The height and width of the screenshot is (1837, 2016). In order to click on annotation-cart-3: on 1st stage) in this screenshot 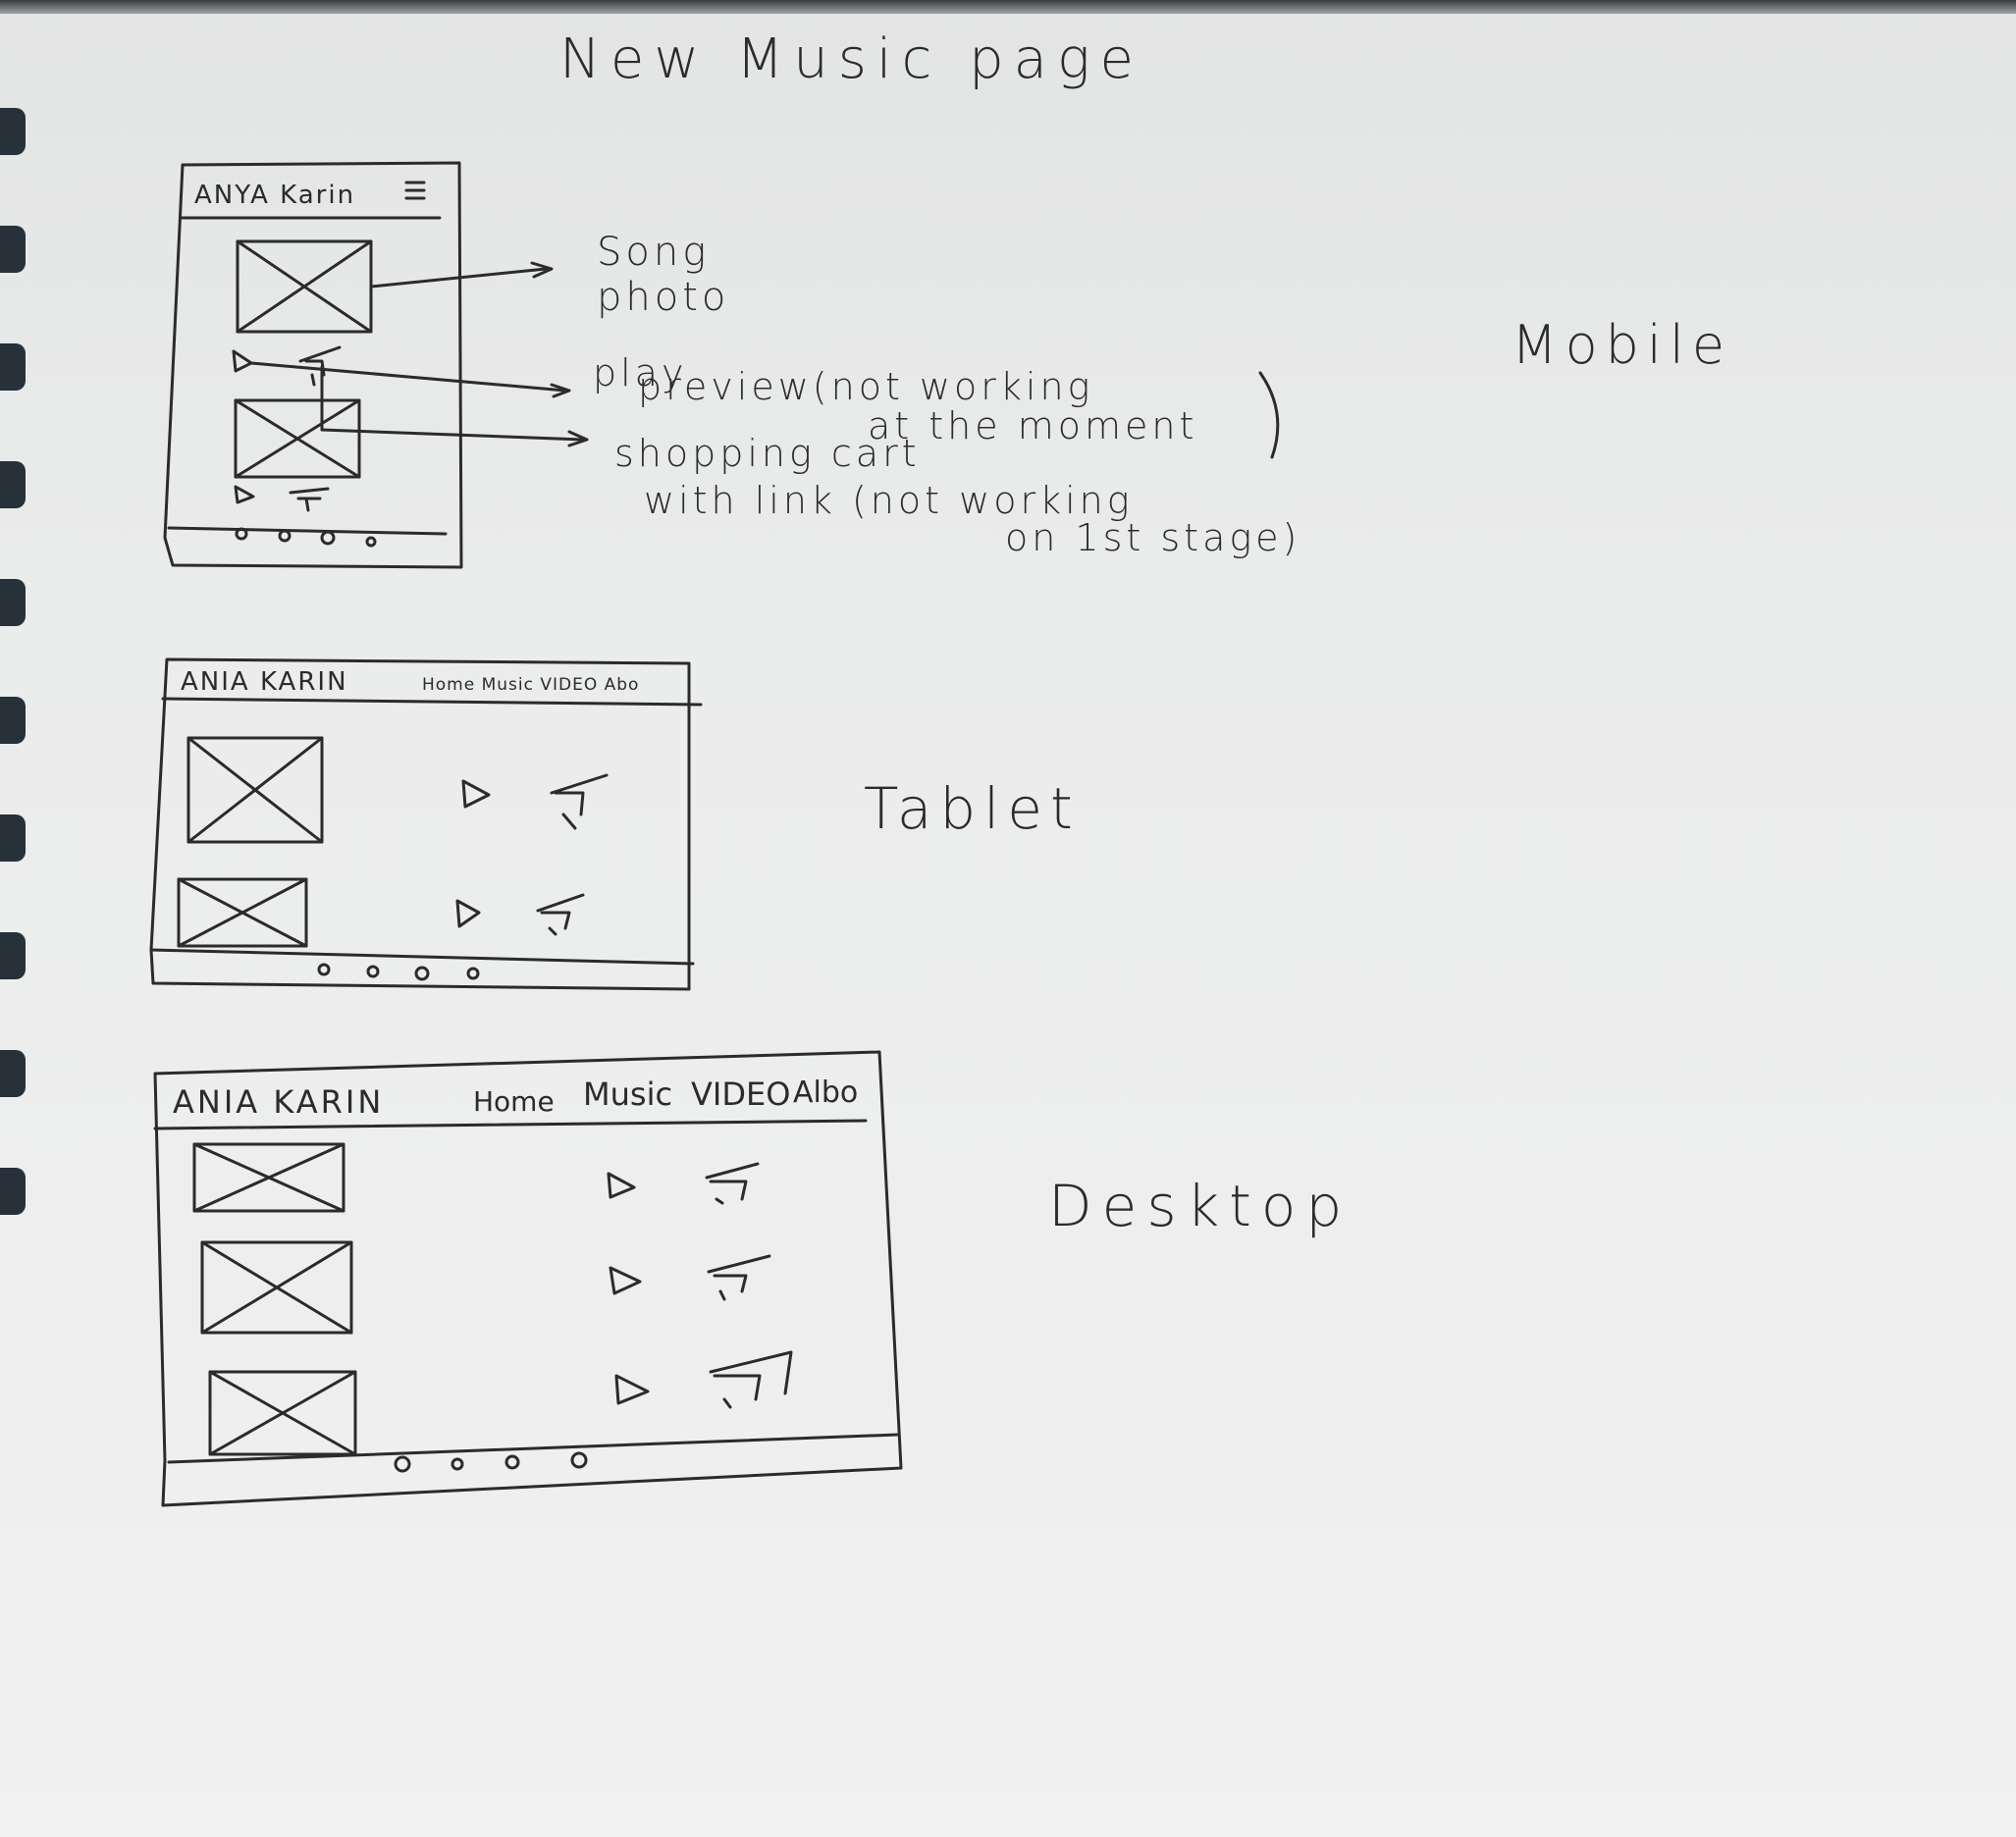, I will do `click(1153, 537)`.